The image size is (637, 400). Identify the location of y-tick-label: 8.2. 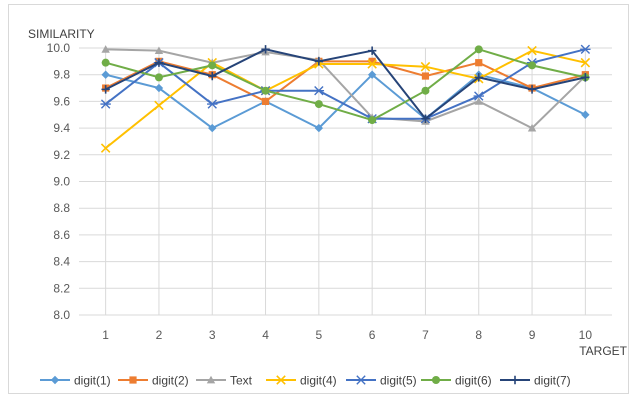
(61, 288).